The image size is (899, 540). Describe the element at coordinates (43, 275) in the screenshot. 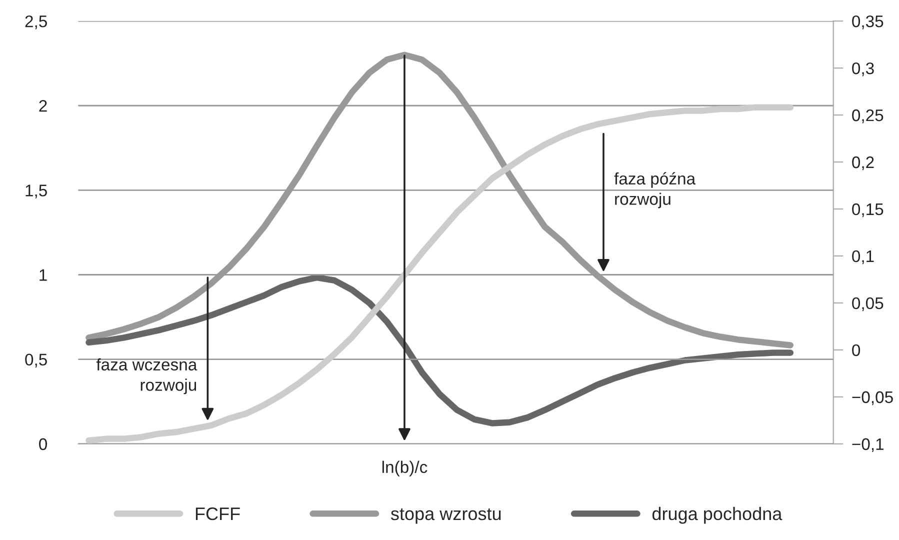

I see `y-tick-label: 1` at that location.